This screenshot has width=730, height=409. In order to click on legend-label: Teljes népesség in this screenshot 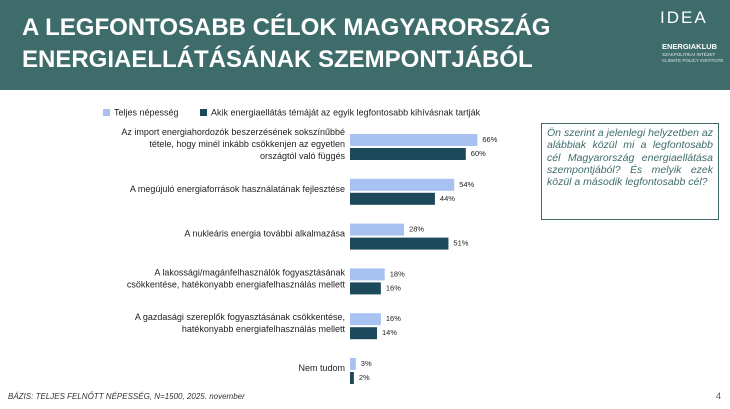, I will do `click(146, 112)`.